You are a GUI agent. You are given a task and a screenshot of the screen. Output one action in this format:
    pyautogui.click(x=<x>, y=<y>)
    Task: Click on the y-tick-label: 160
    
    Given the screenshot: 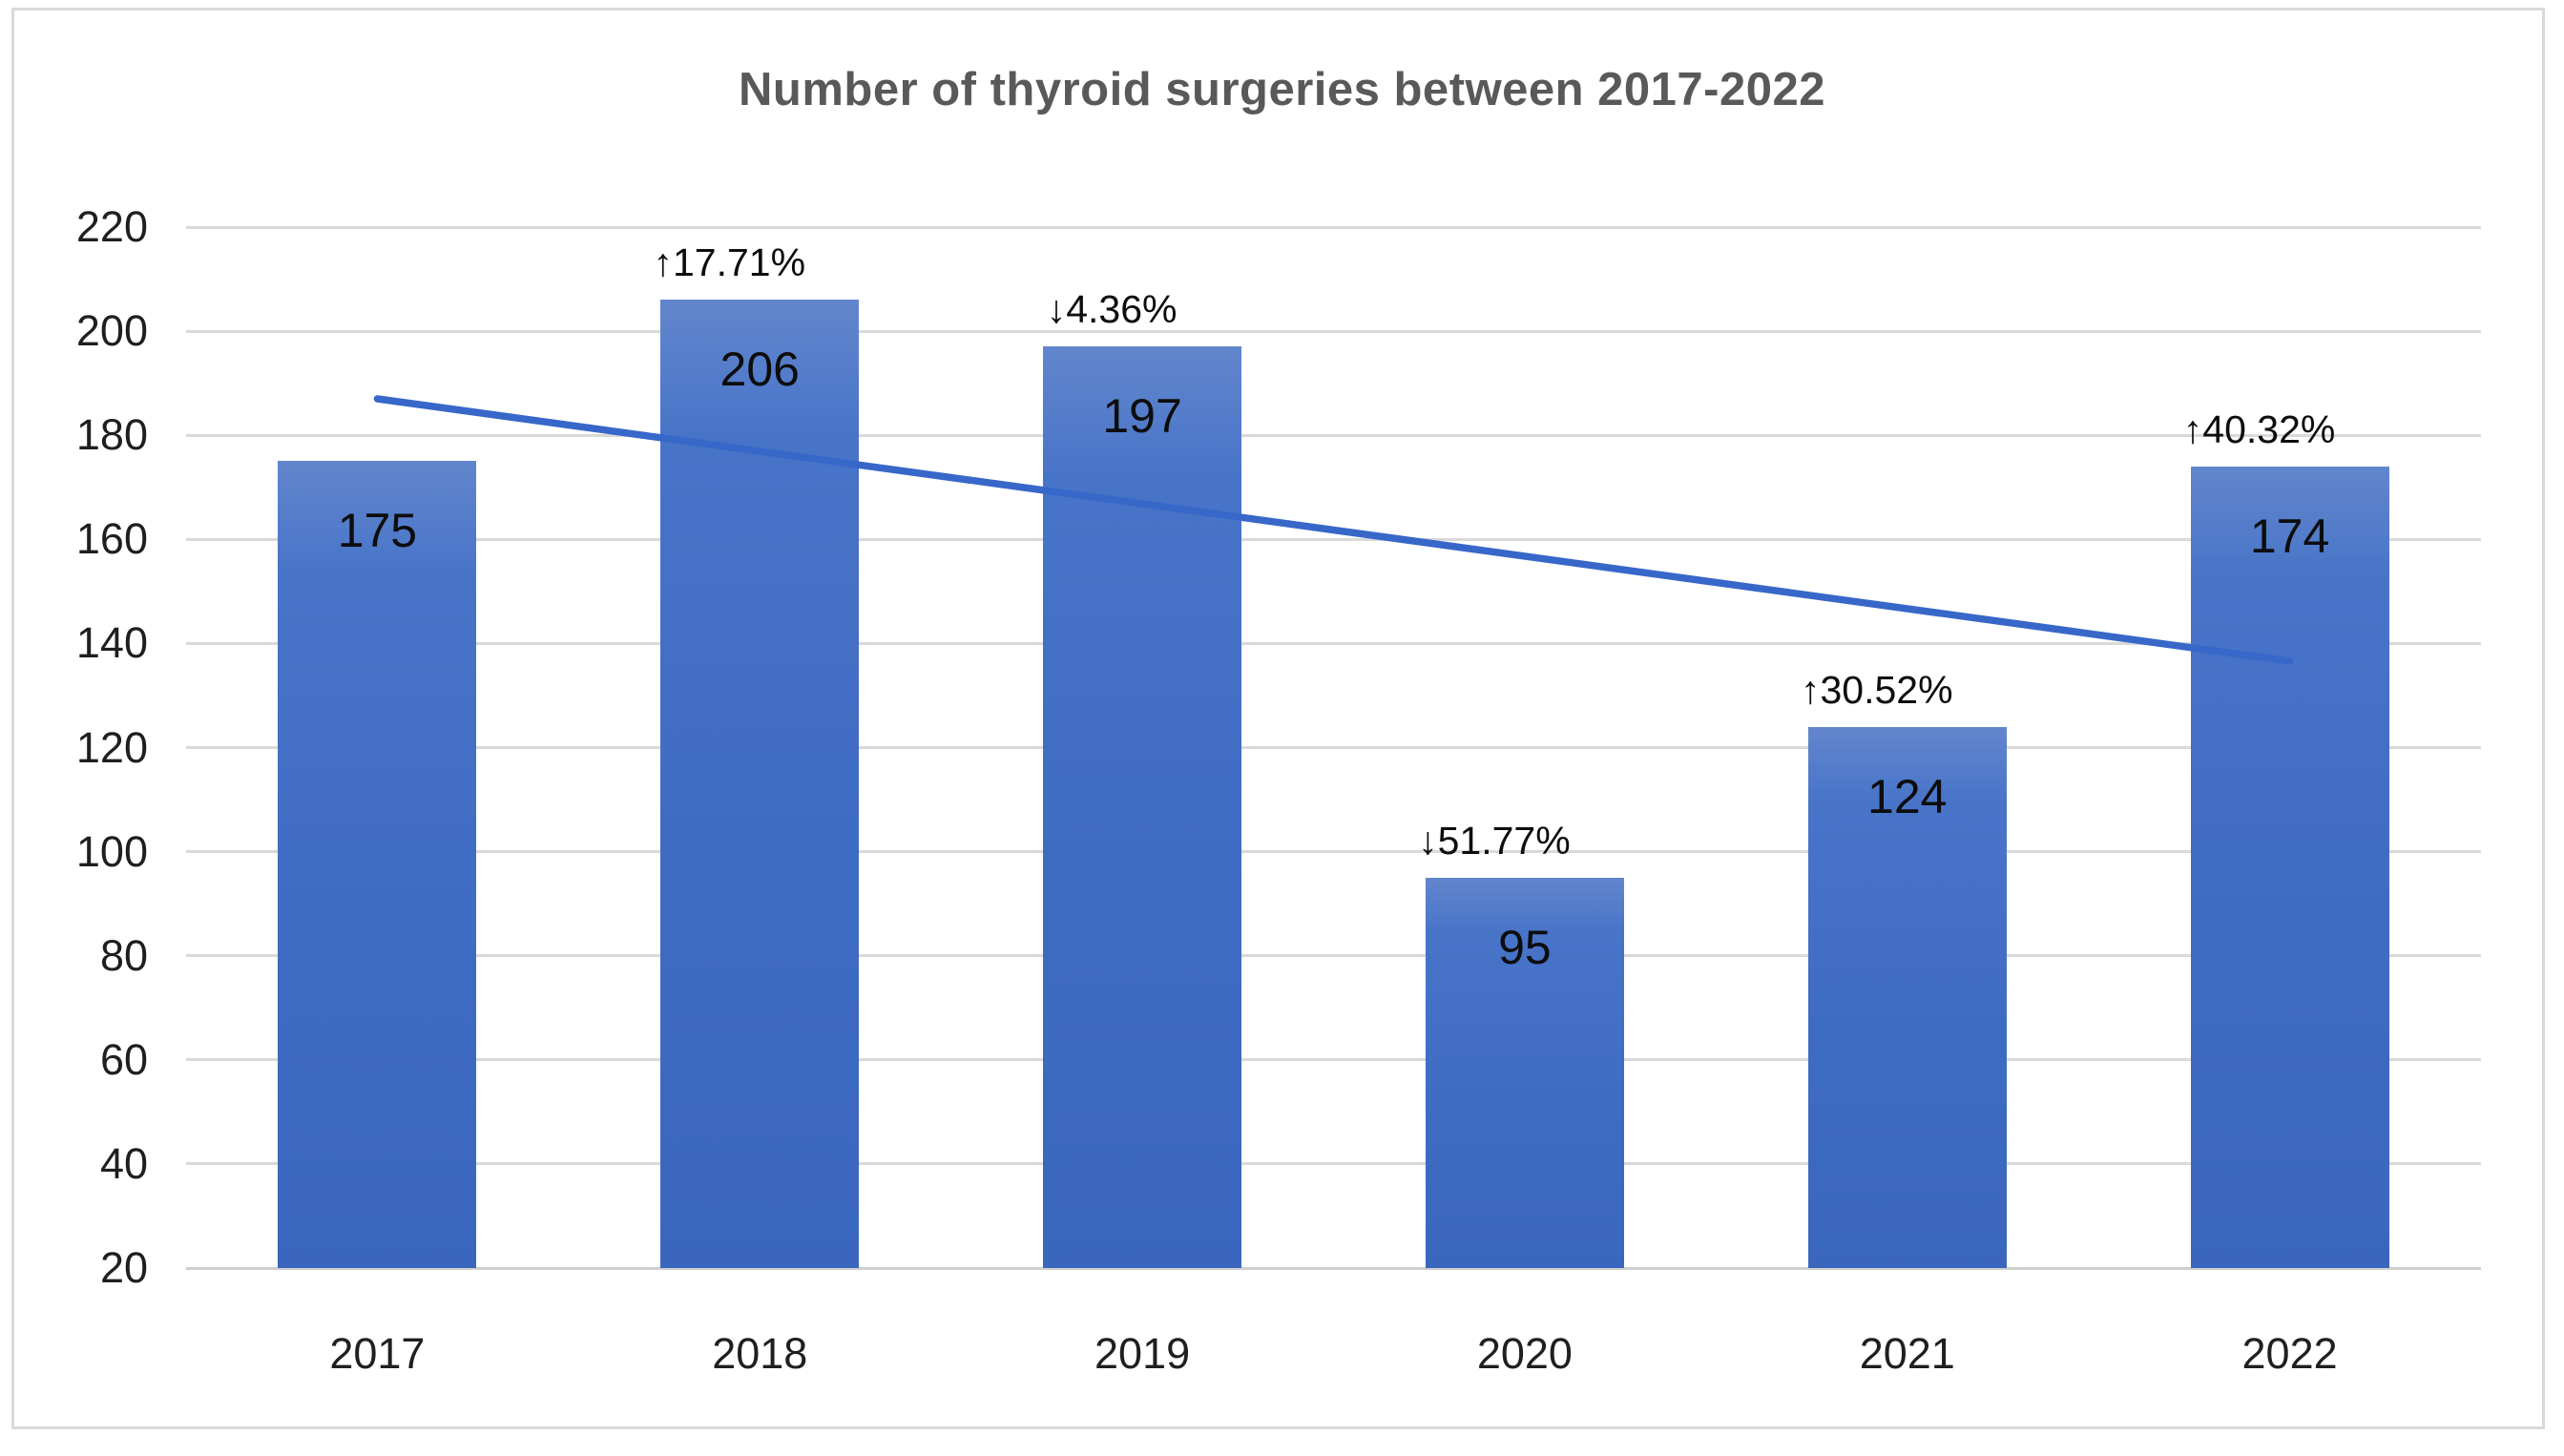 What is the action you would take?
    pyautogui.click(x=111, y=539)
    